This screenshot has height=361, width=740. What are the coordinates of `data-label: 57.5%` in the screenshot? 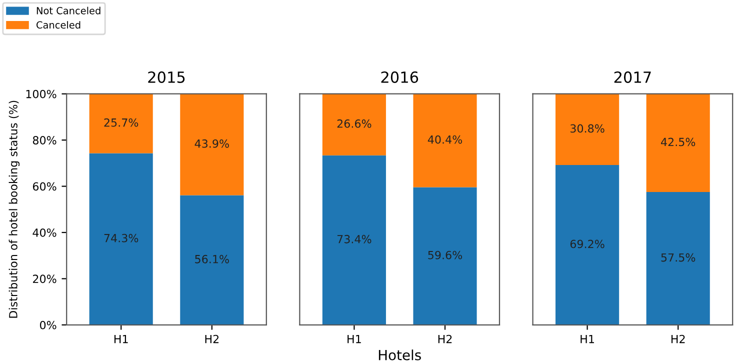 It's located at (678, 257).